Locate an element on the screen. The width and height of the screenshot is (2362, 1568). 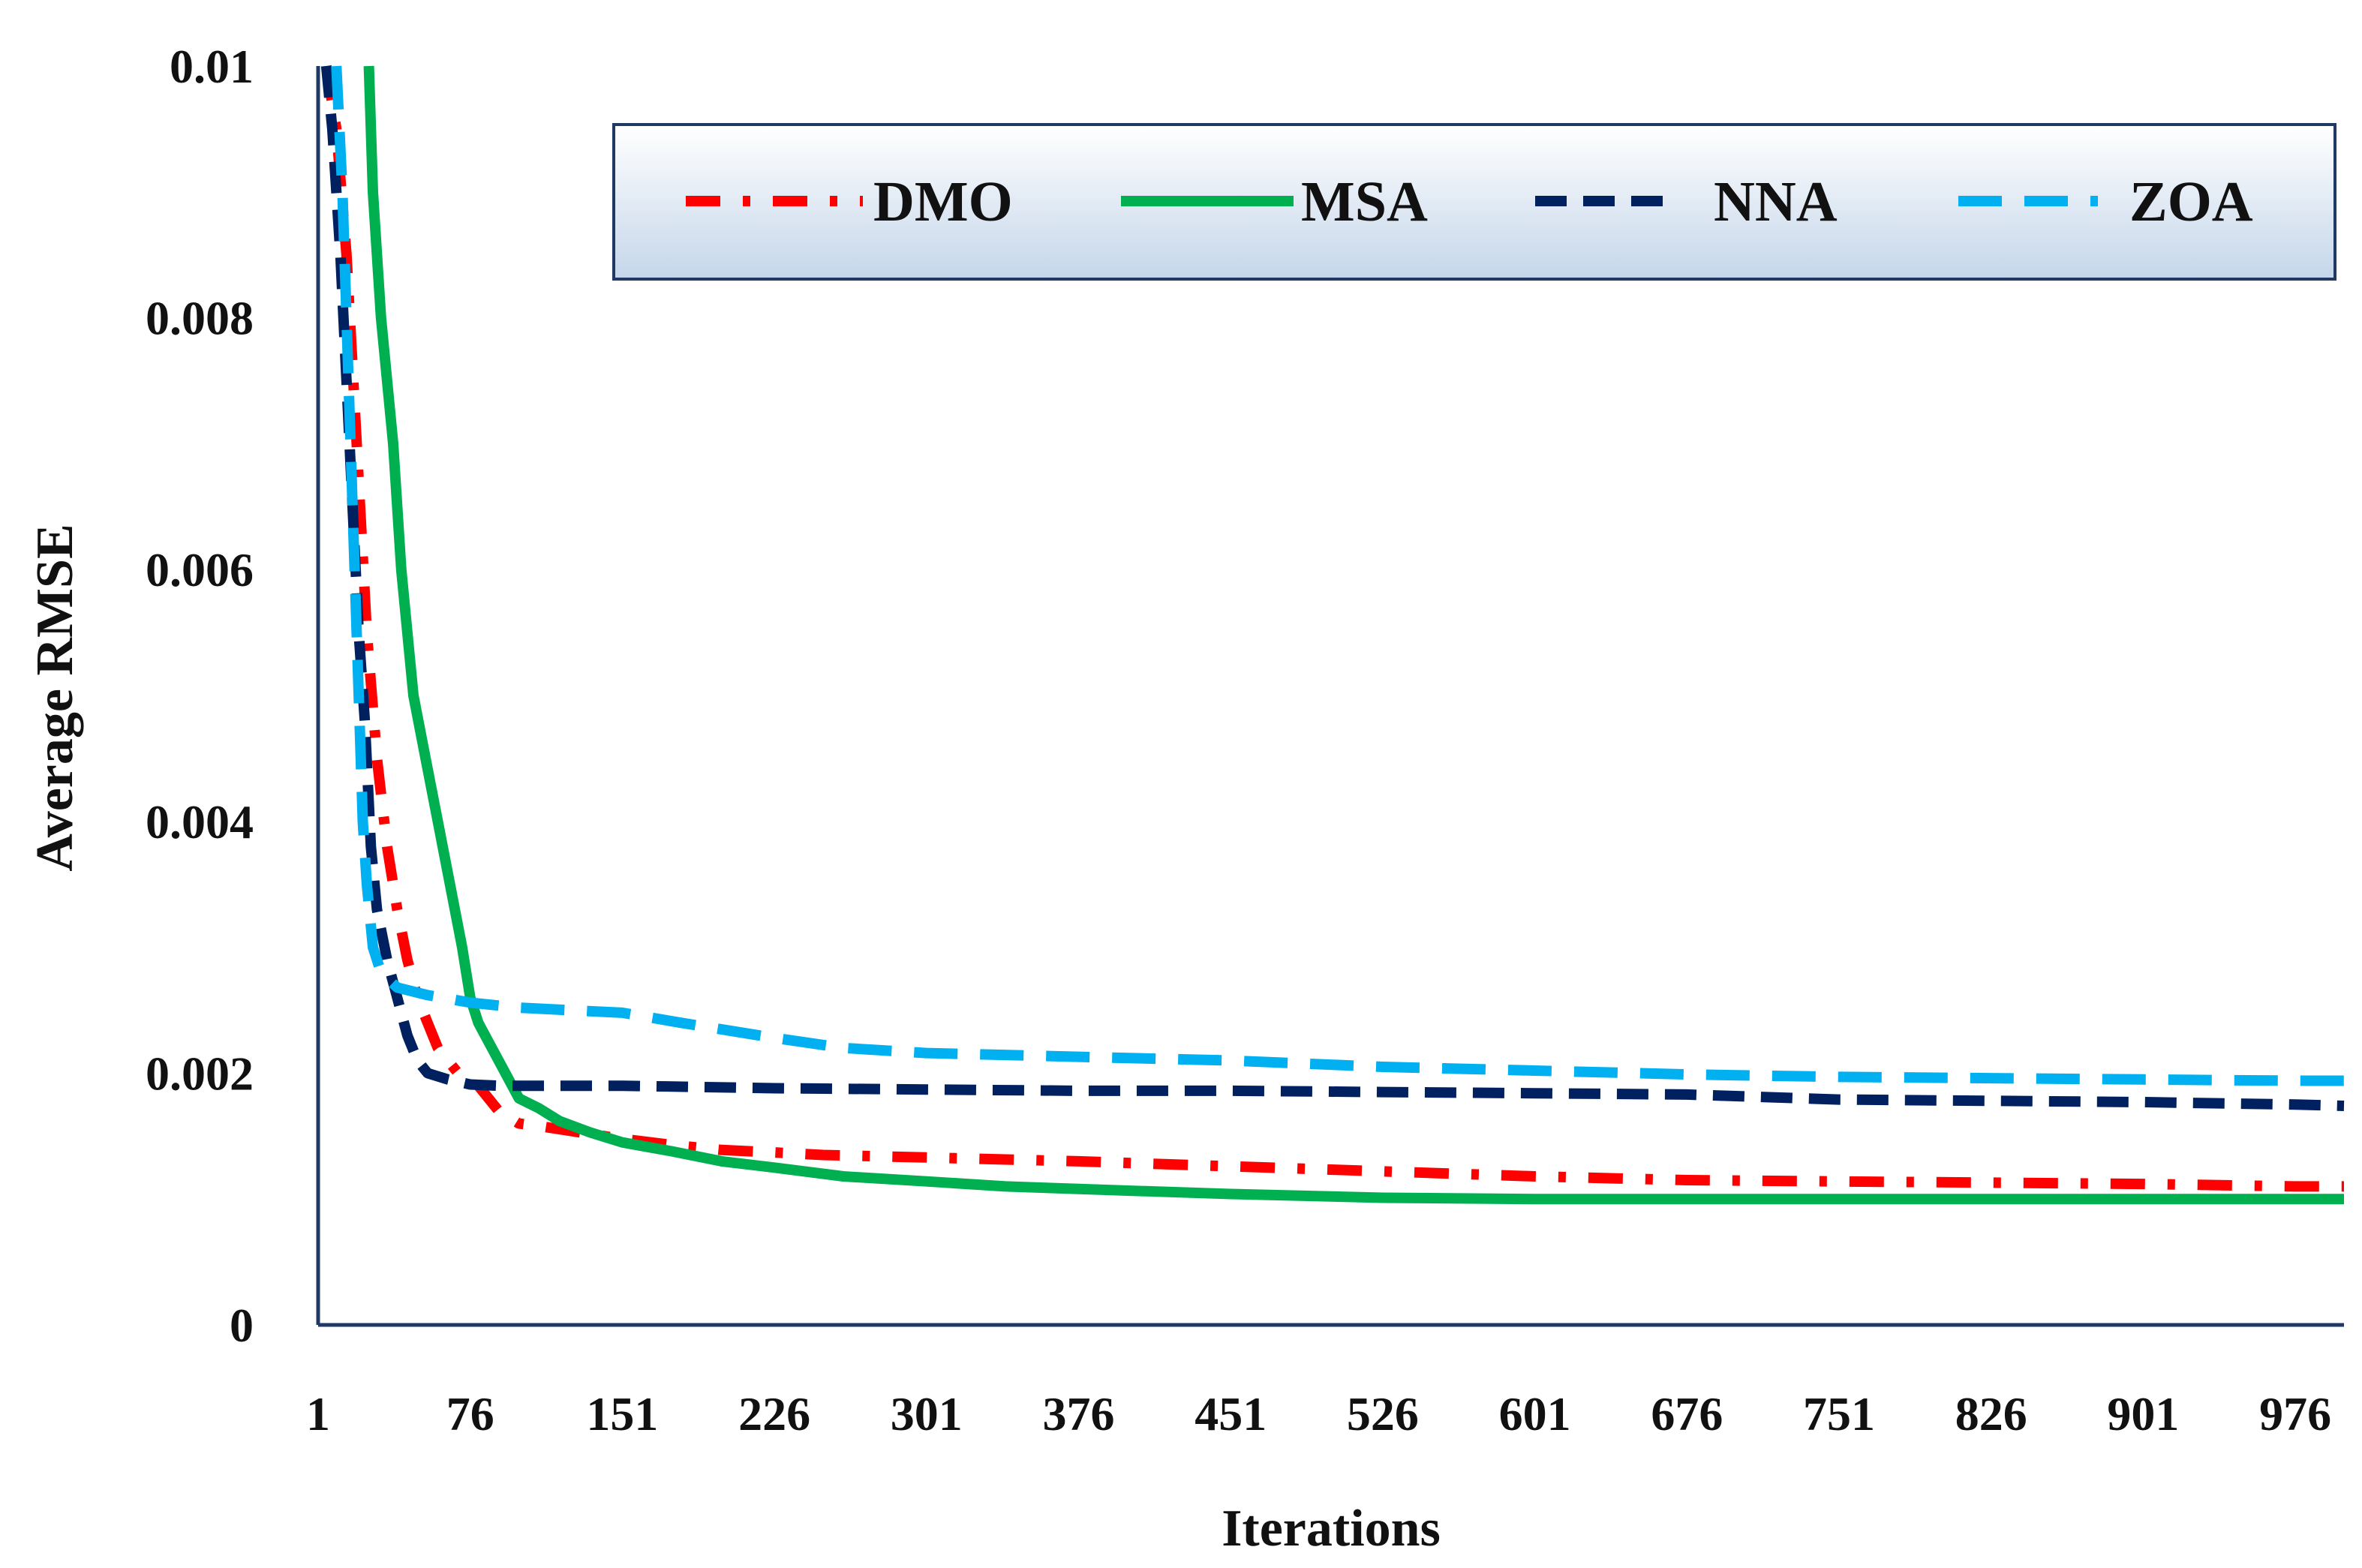
x-tick-label: 826 is located at coordinates (1991, 1413).